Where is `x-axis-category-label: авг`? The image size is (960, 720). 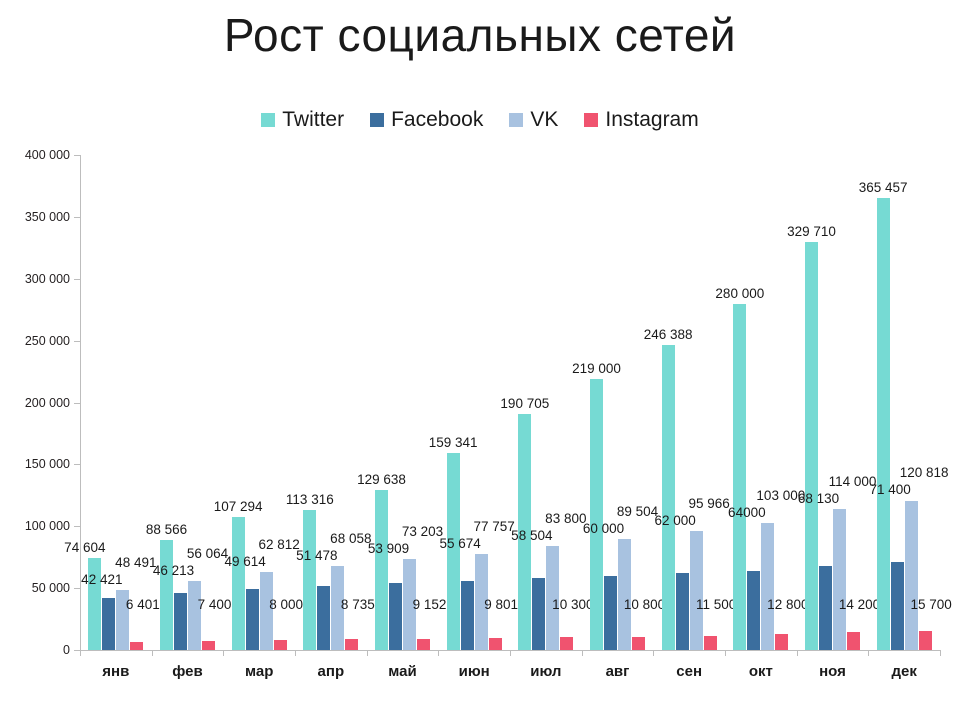 x-axis-category-label: авг is located at coordinates (617, 671).